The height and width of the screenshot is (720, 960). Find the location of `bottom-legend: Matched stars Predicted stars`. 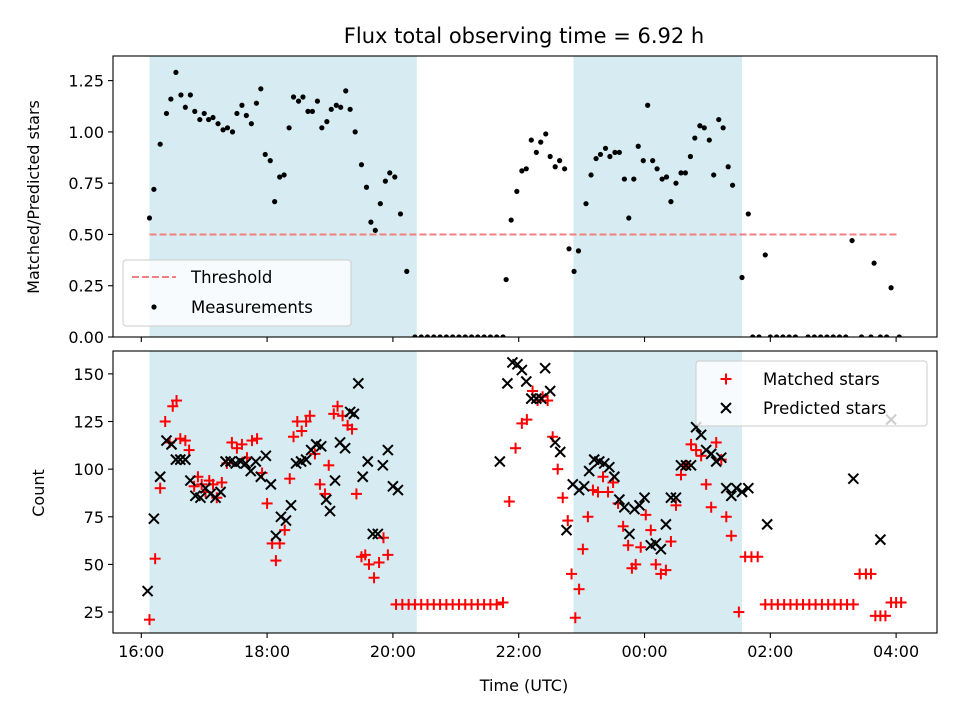

bottom-legend: Matched stars Predicted stars is located at coordinates (811, 393).